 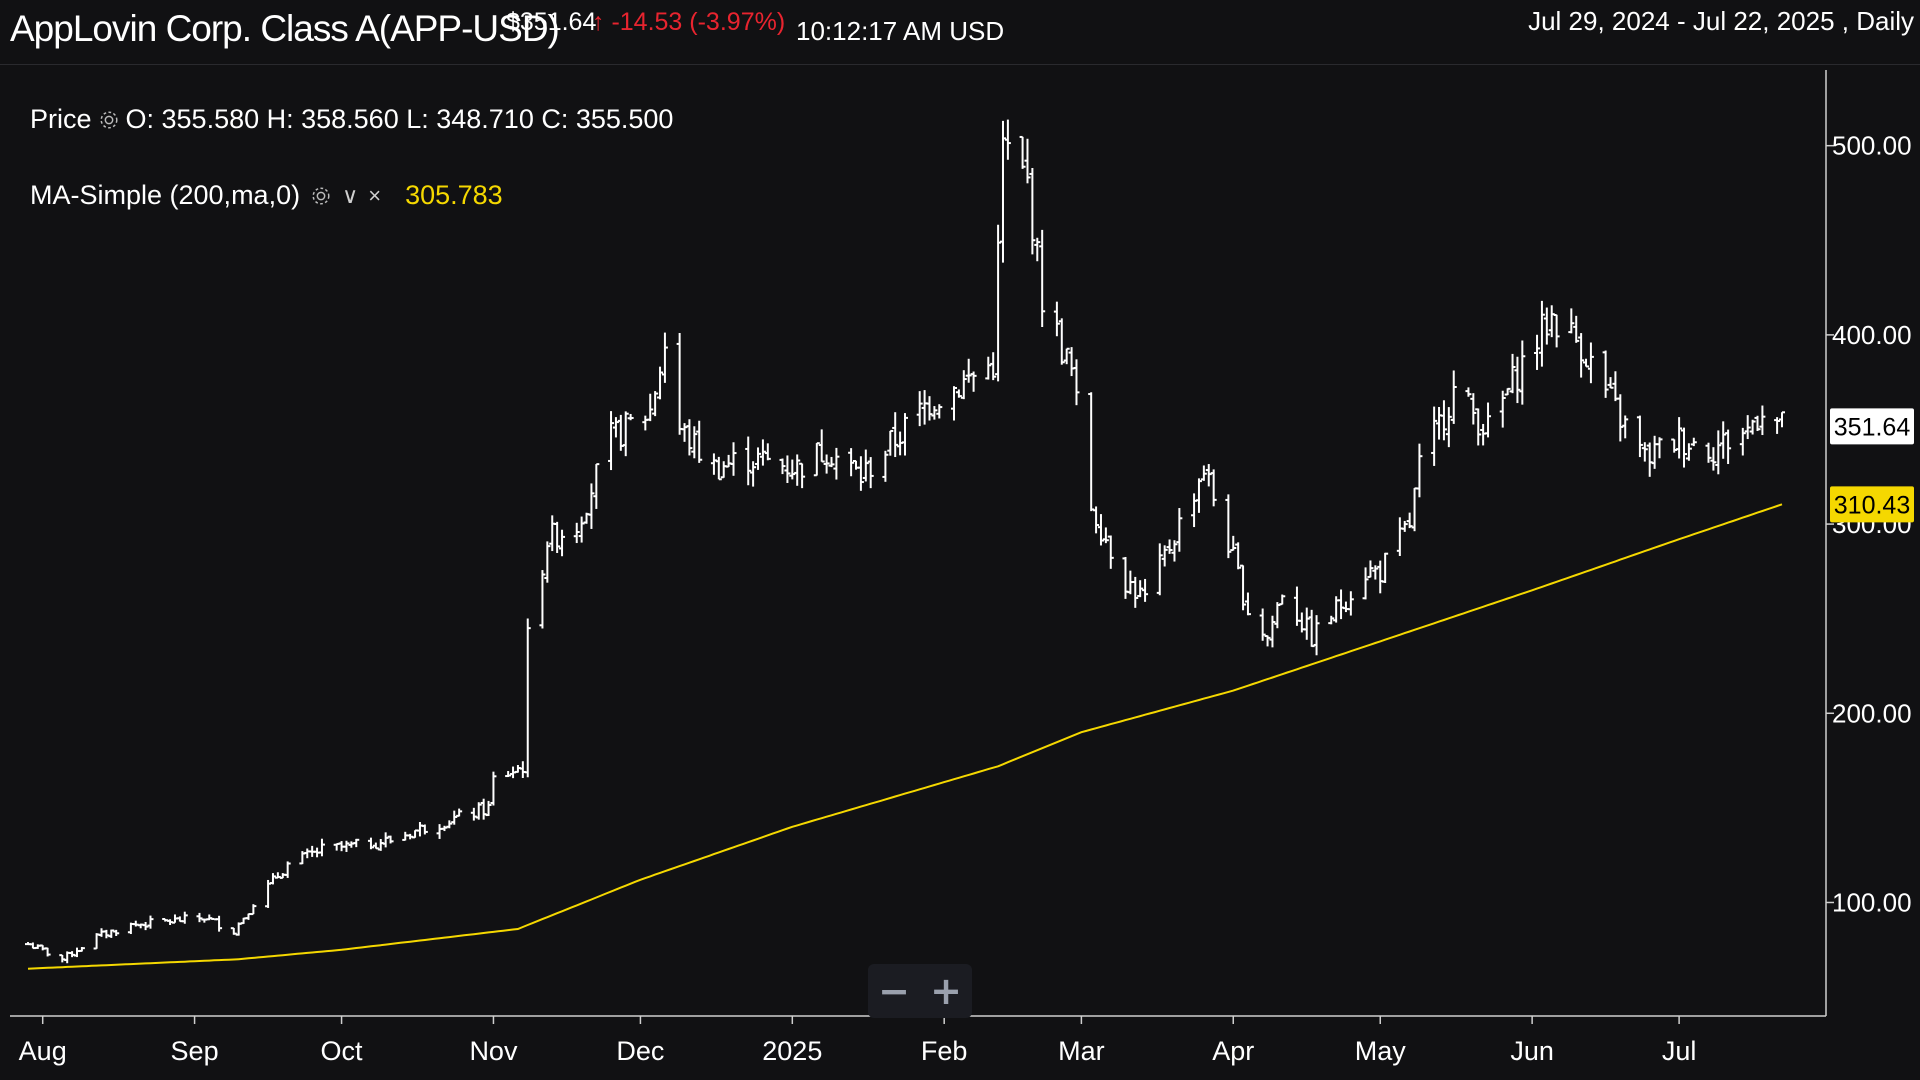 What do you see at coordinates (900, 31) in the screenshot?
I see `quote-time: 10:12:17 AM USD` at bounding box center [900, 31].